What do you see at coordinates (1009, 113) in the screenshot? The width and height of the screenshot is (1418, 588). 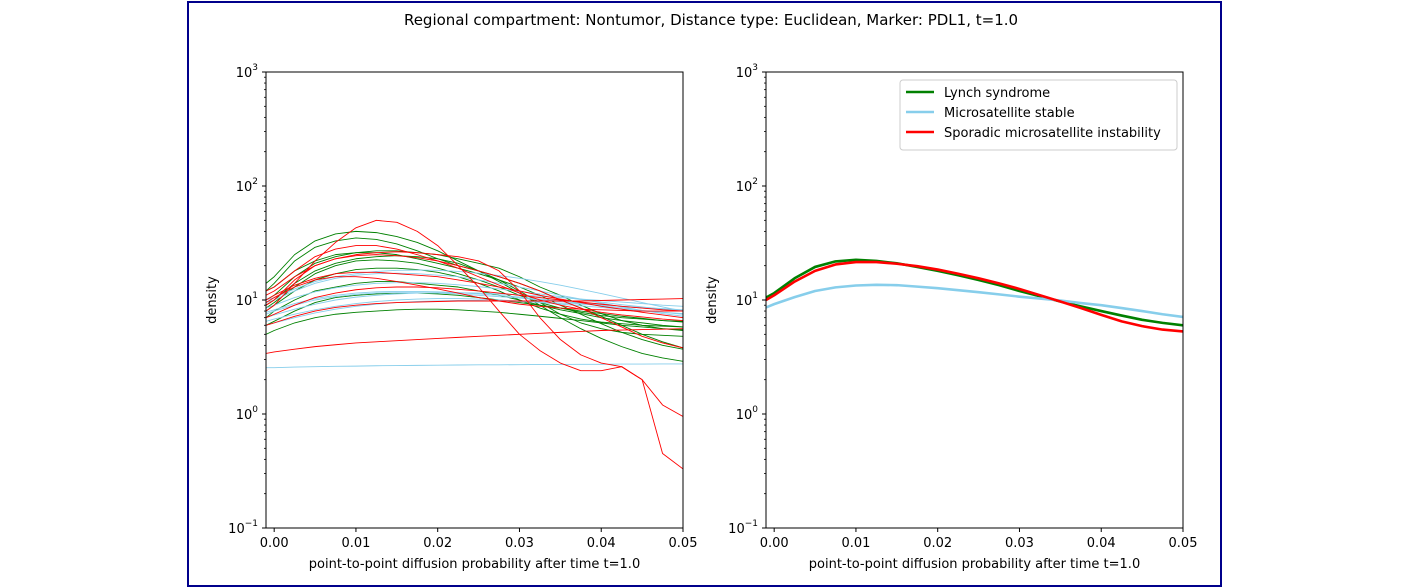 I see `legend-entry: Microsatellite stable` at bounding box center [1009, 113].